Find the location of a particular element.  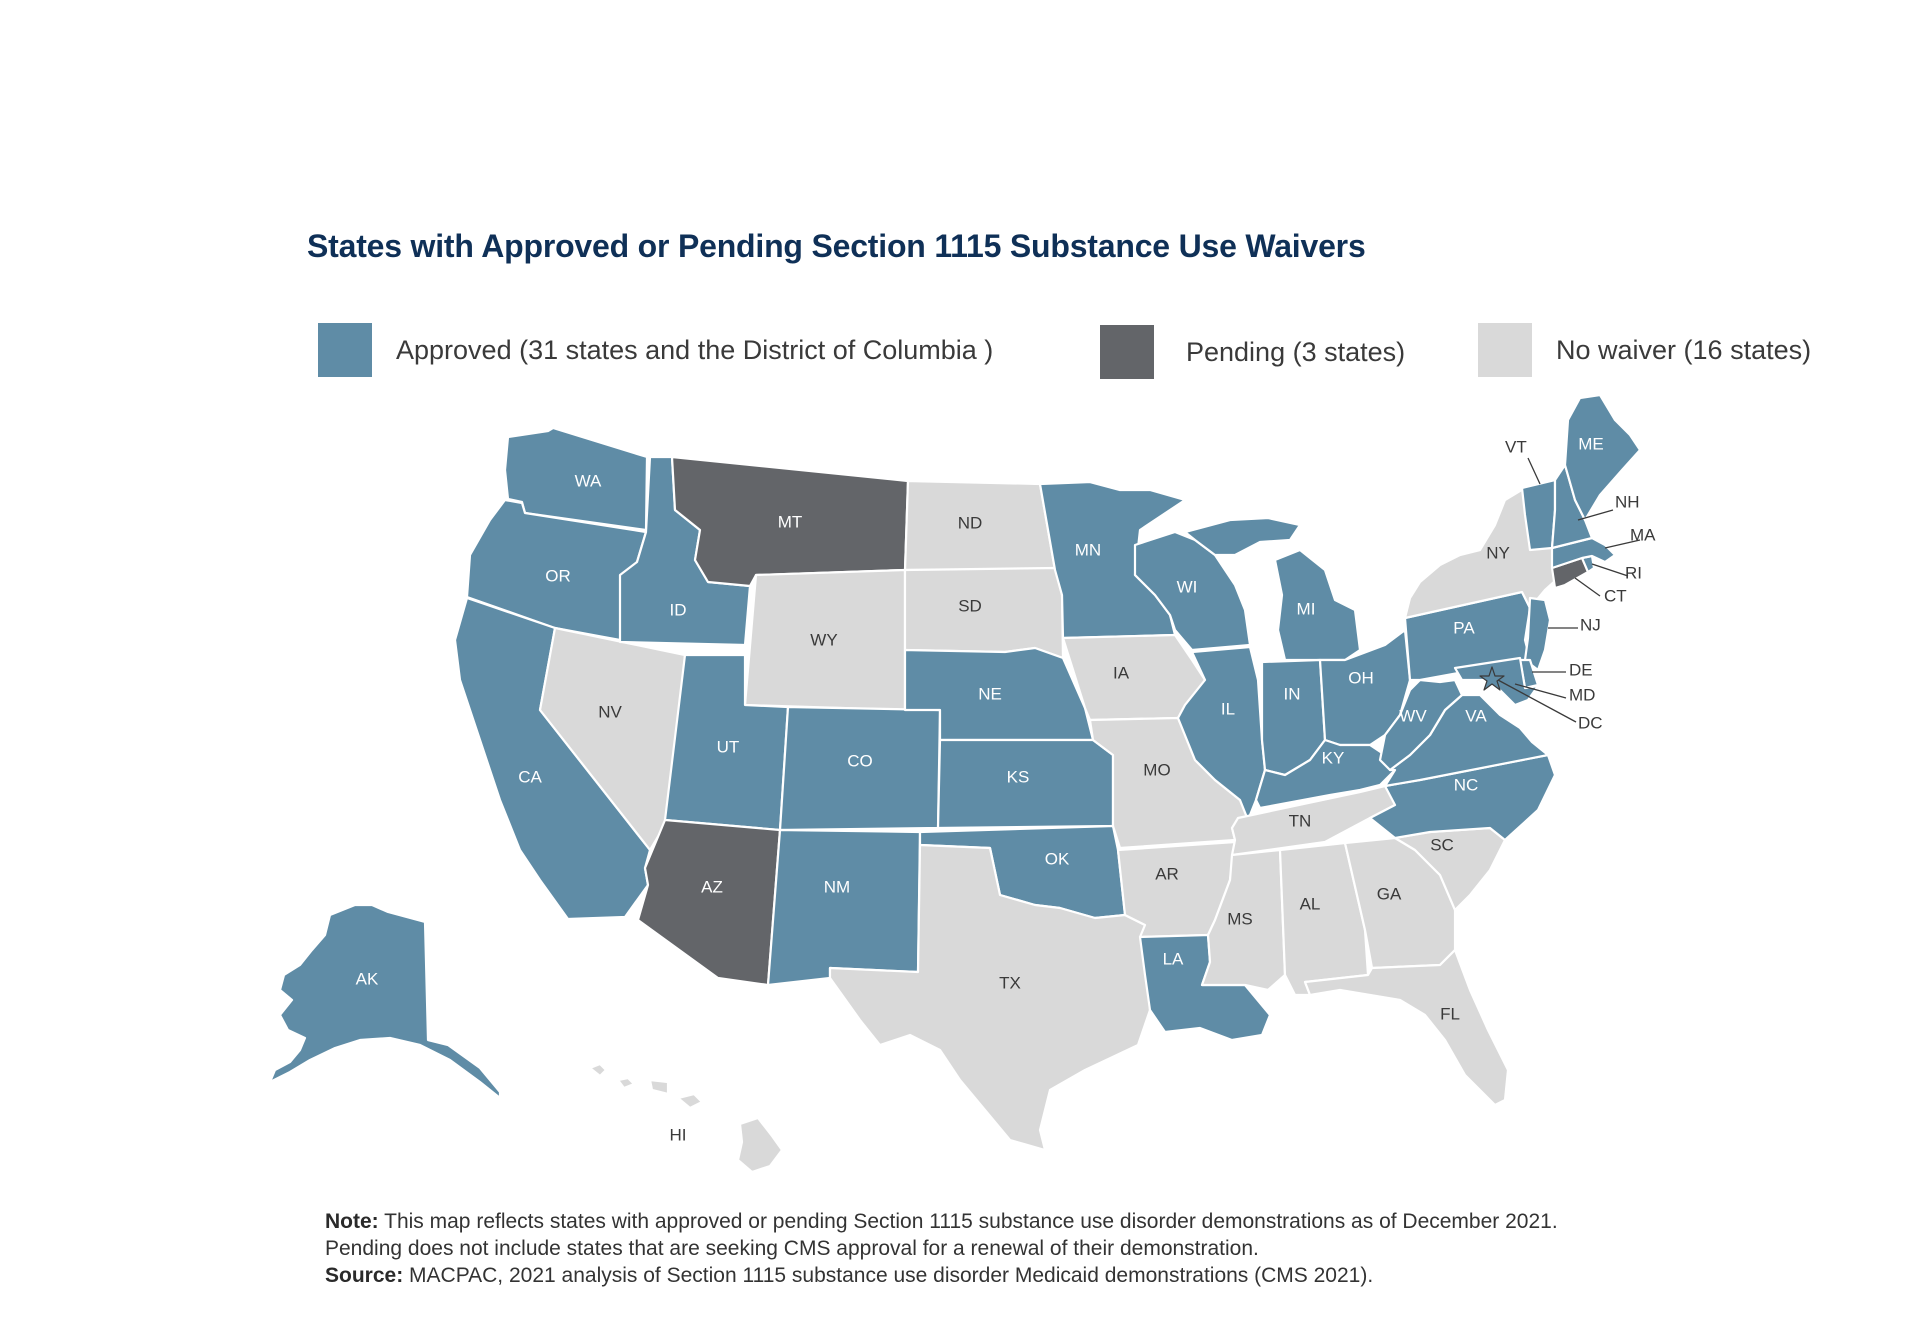

legend-swatch-approved is located at coordinates (345, 350).